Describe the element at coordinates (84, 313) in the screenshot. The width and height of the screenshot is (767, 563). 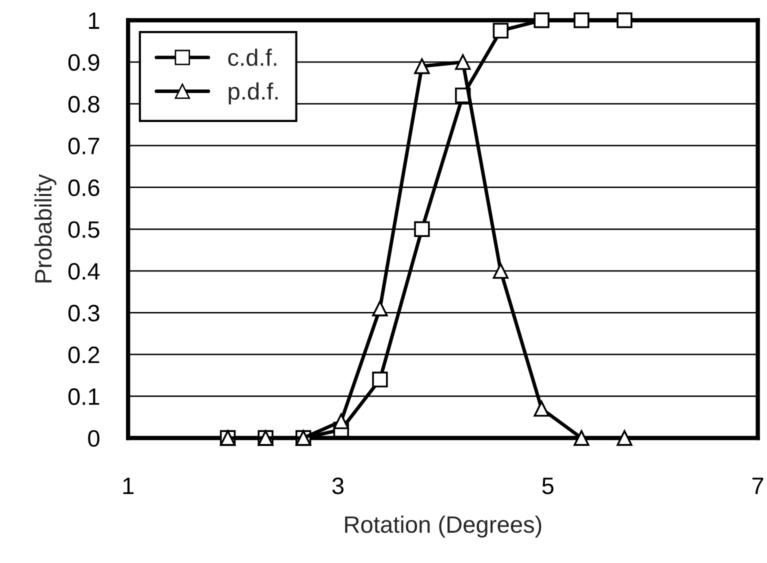
I see `y-tick-label: 0.3` at that location.